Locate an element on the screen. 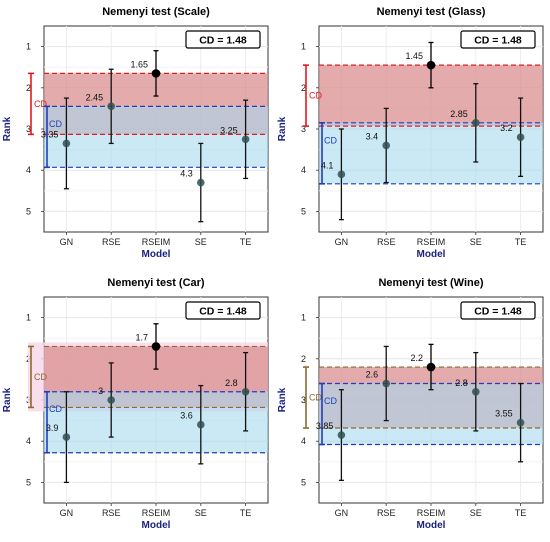 The height and width of the screenshot is (542, 550). rank-value-label: 3.6 is located at coordinates (186, 416).